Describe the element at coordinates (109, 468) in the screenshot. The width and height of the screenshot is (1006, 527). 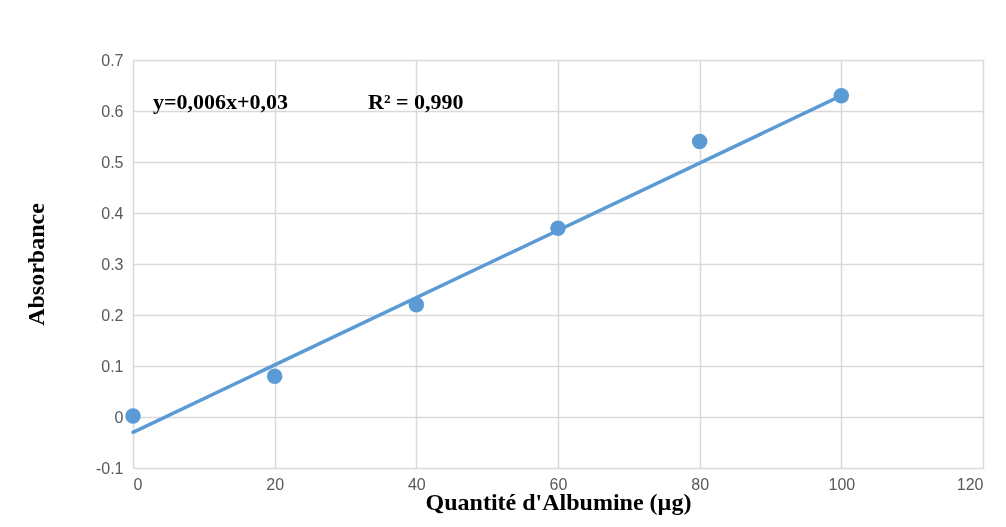
I see `y-tick-label: -0.1` at that location.